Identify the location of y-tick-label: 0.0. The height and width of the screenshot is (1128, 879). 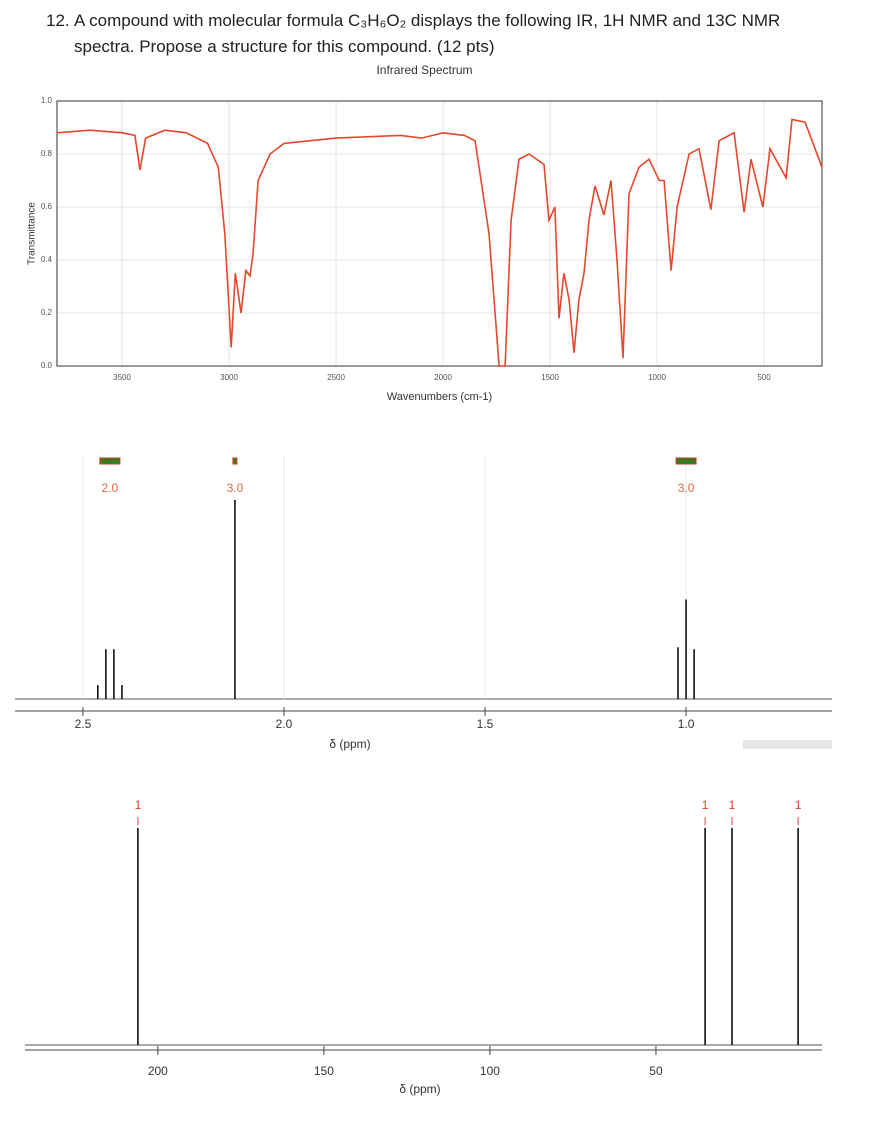
(47, 365).